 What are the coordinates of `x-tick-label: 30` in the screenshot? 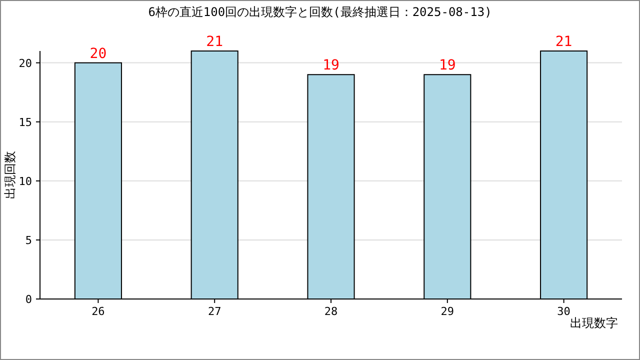 It's located at (563, 311).